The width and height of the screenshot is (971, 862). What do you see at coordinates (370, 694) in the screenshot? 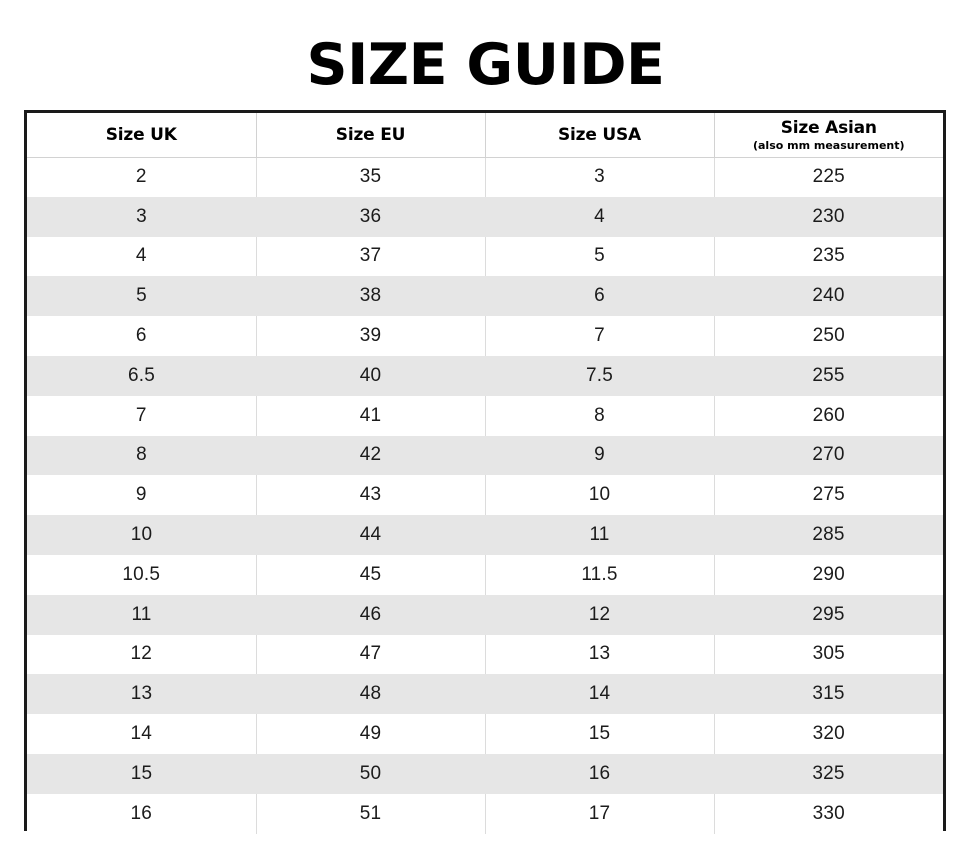
I see `table-cell: 48` at bounding box center [370, 694].